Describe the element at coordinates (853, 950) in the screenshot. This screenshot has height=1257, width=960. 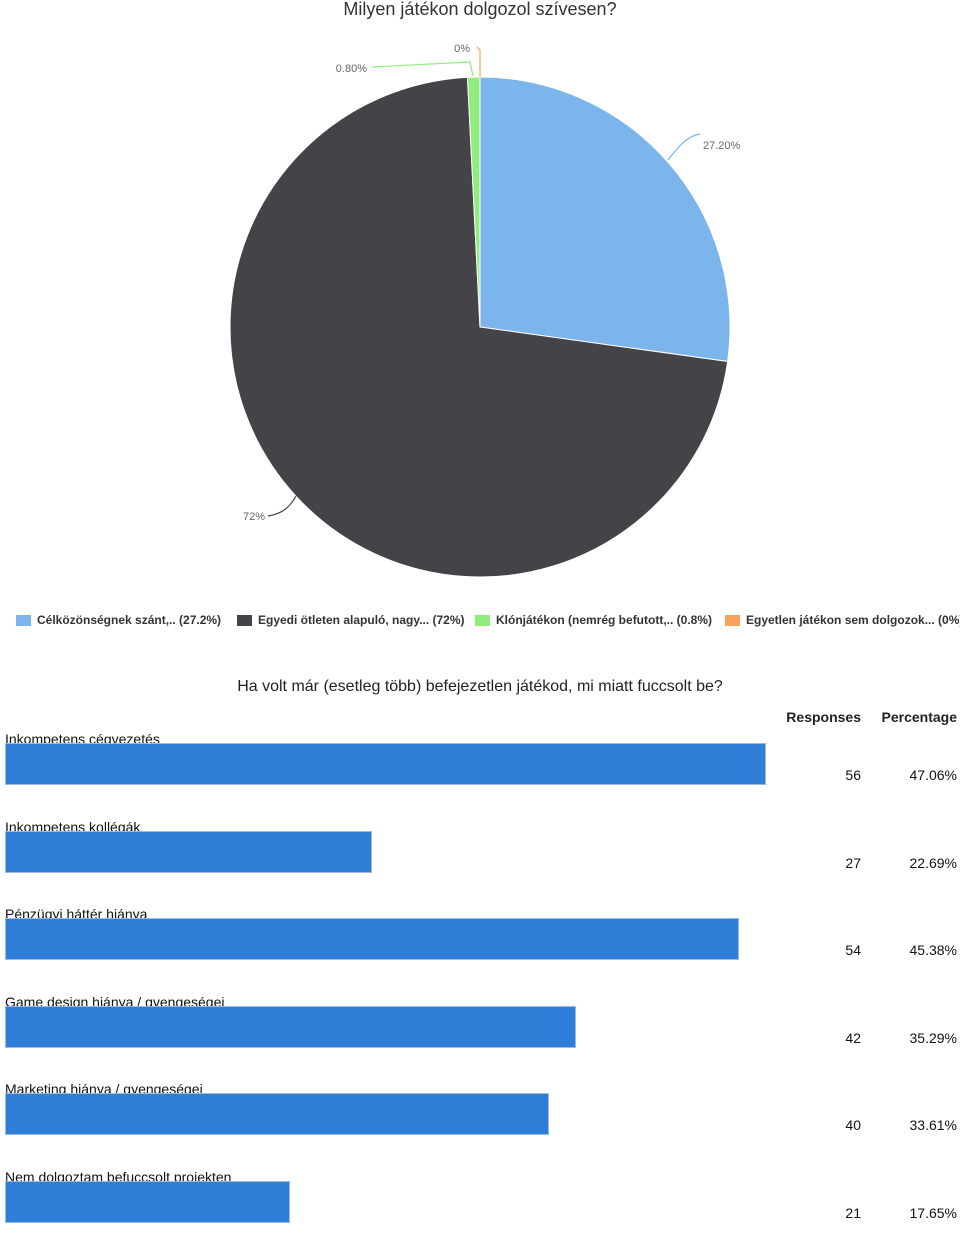
I see `bar-response-count: 54` at that location.